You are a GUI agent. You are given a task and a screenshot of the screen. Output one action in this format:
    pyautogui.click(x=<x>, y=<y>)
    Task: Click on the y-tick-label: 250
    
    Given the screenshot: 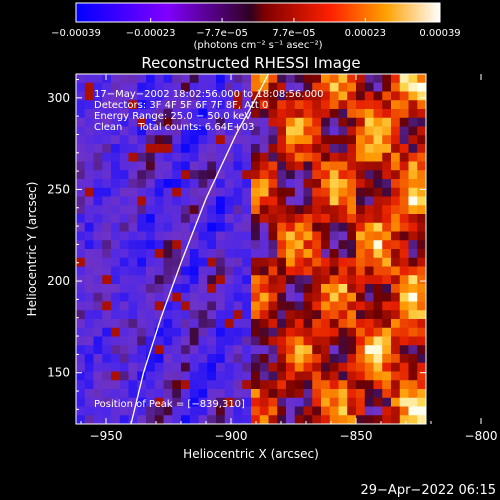 What is the action you would take?
    pyautogui.click(x=58, y=189)
    